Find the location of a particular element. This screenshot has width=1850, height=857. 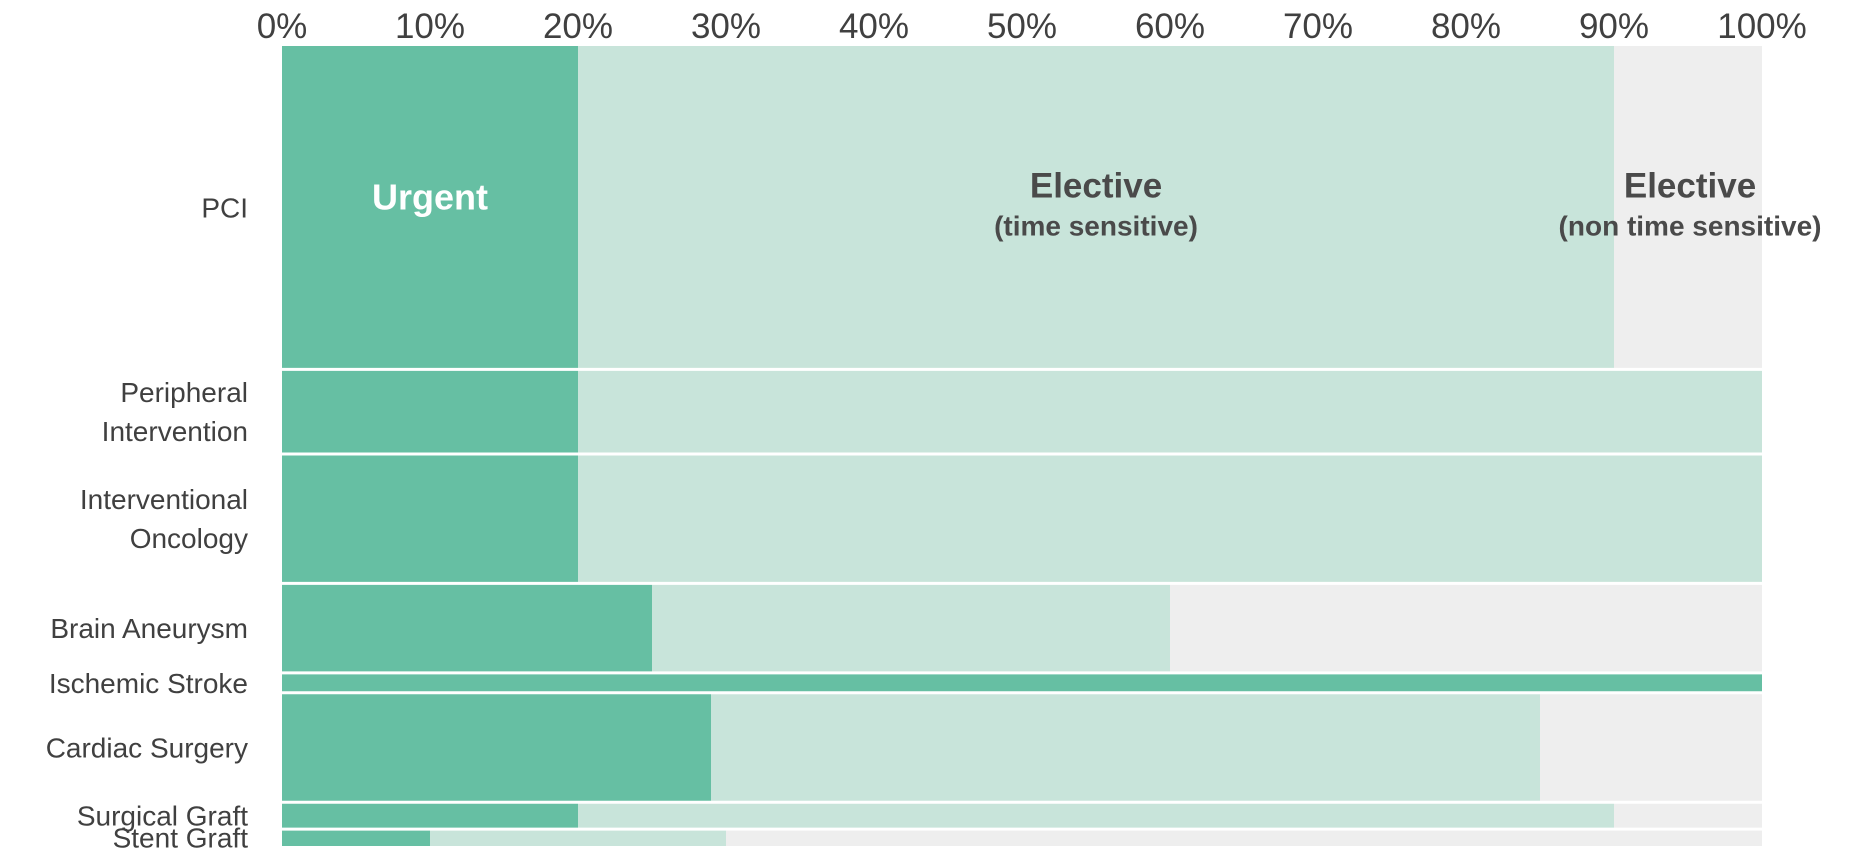

category-label-line: Brain Aneurysm is located at coordinates (149, 628).